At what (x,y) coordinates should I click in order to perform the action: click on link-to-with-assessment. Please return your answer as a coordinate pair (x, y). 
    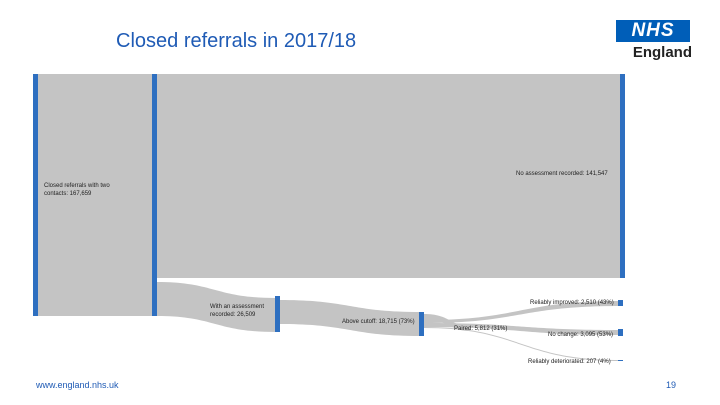
    Looking at the image, I should click on (216, 307).